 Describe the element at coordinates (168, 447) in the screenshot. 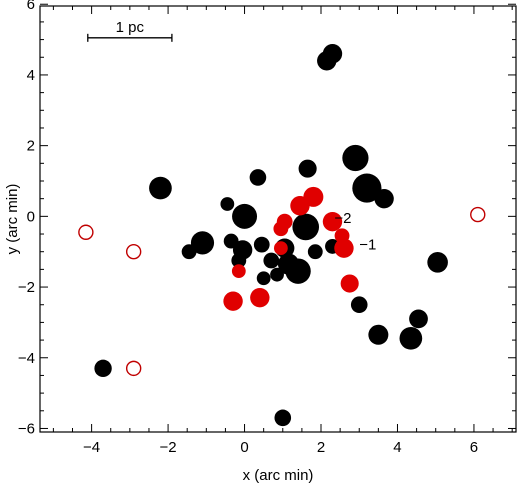

I see `x-tick-label: −2` at that location.